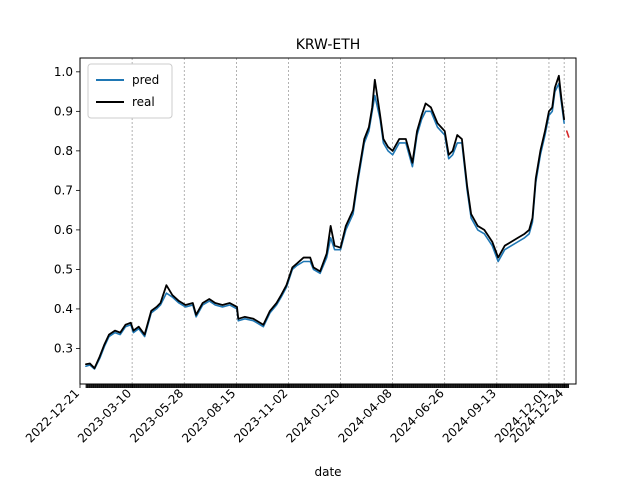 This screenshot has height=484, width=640. What do you see at coordinates (328, 45) in the screenshot?
I see `chart-title: KRW-ETH` at bounding box center [328, 45].